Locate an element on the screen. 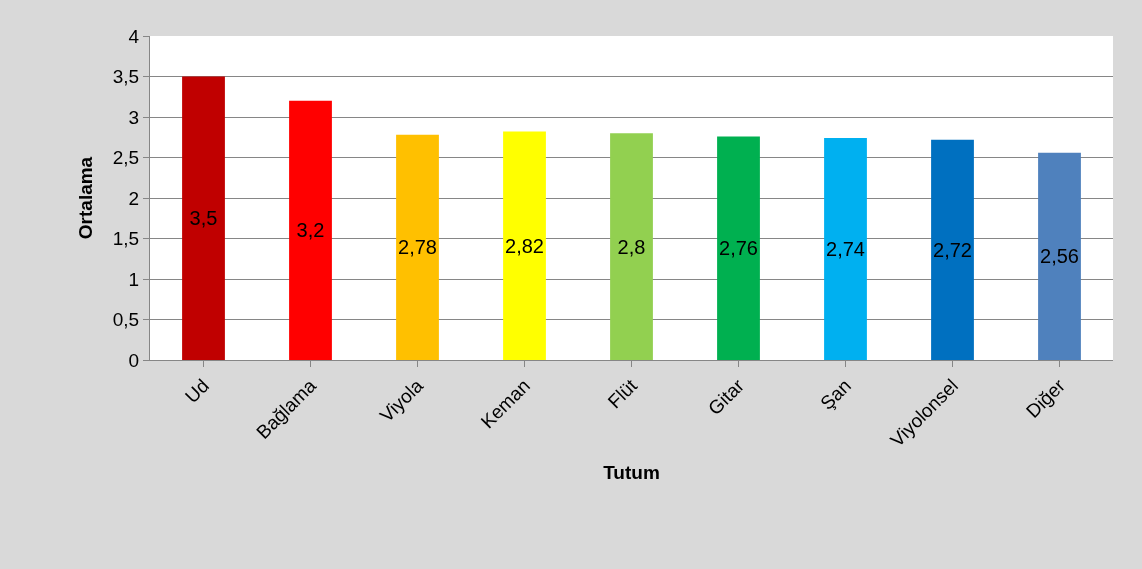  data-label: 3,5 is located at coordinates (203, 218).